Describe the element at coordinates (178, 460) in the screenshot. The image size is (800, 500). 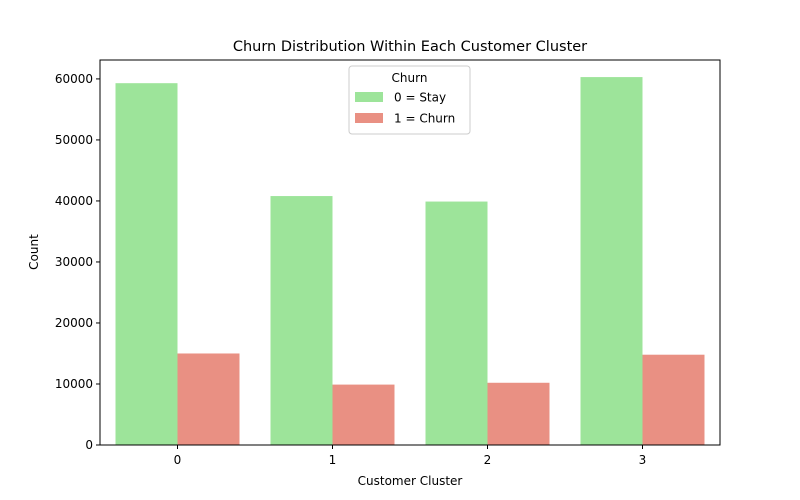
I see `x-tick-label: 0` at that location.